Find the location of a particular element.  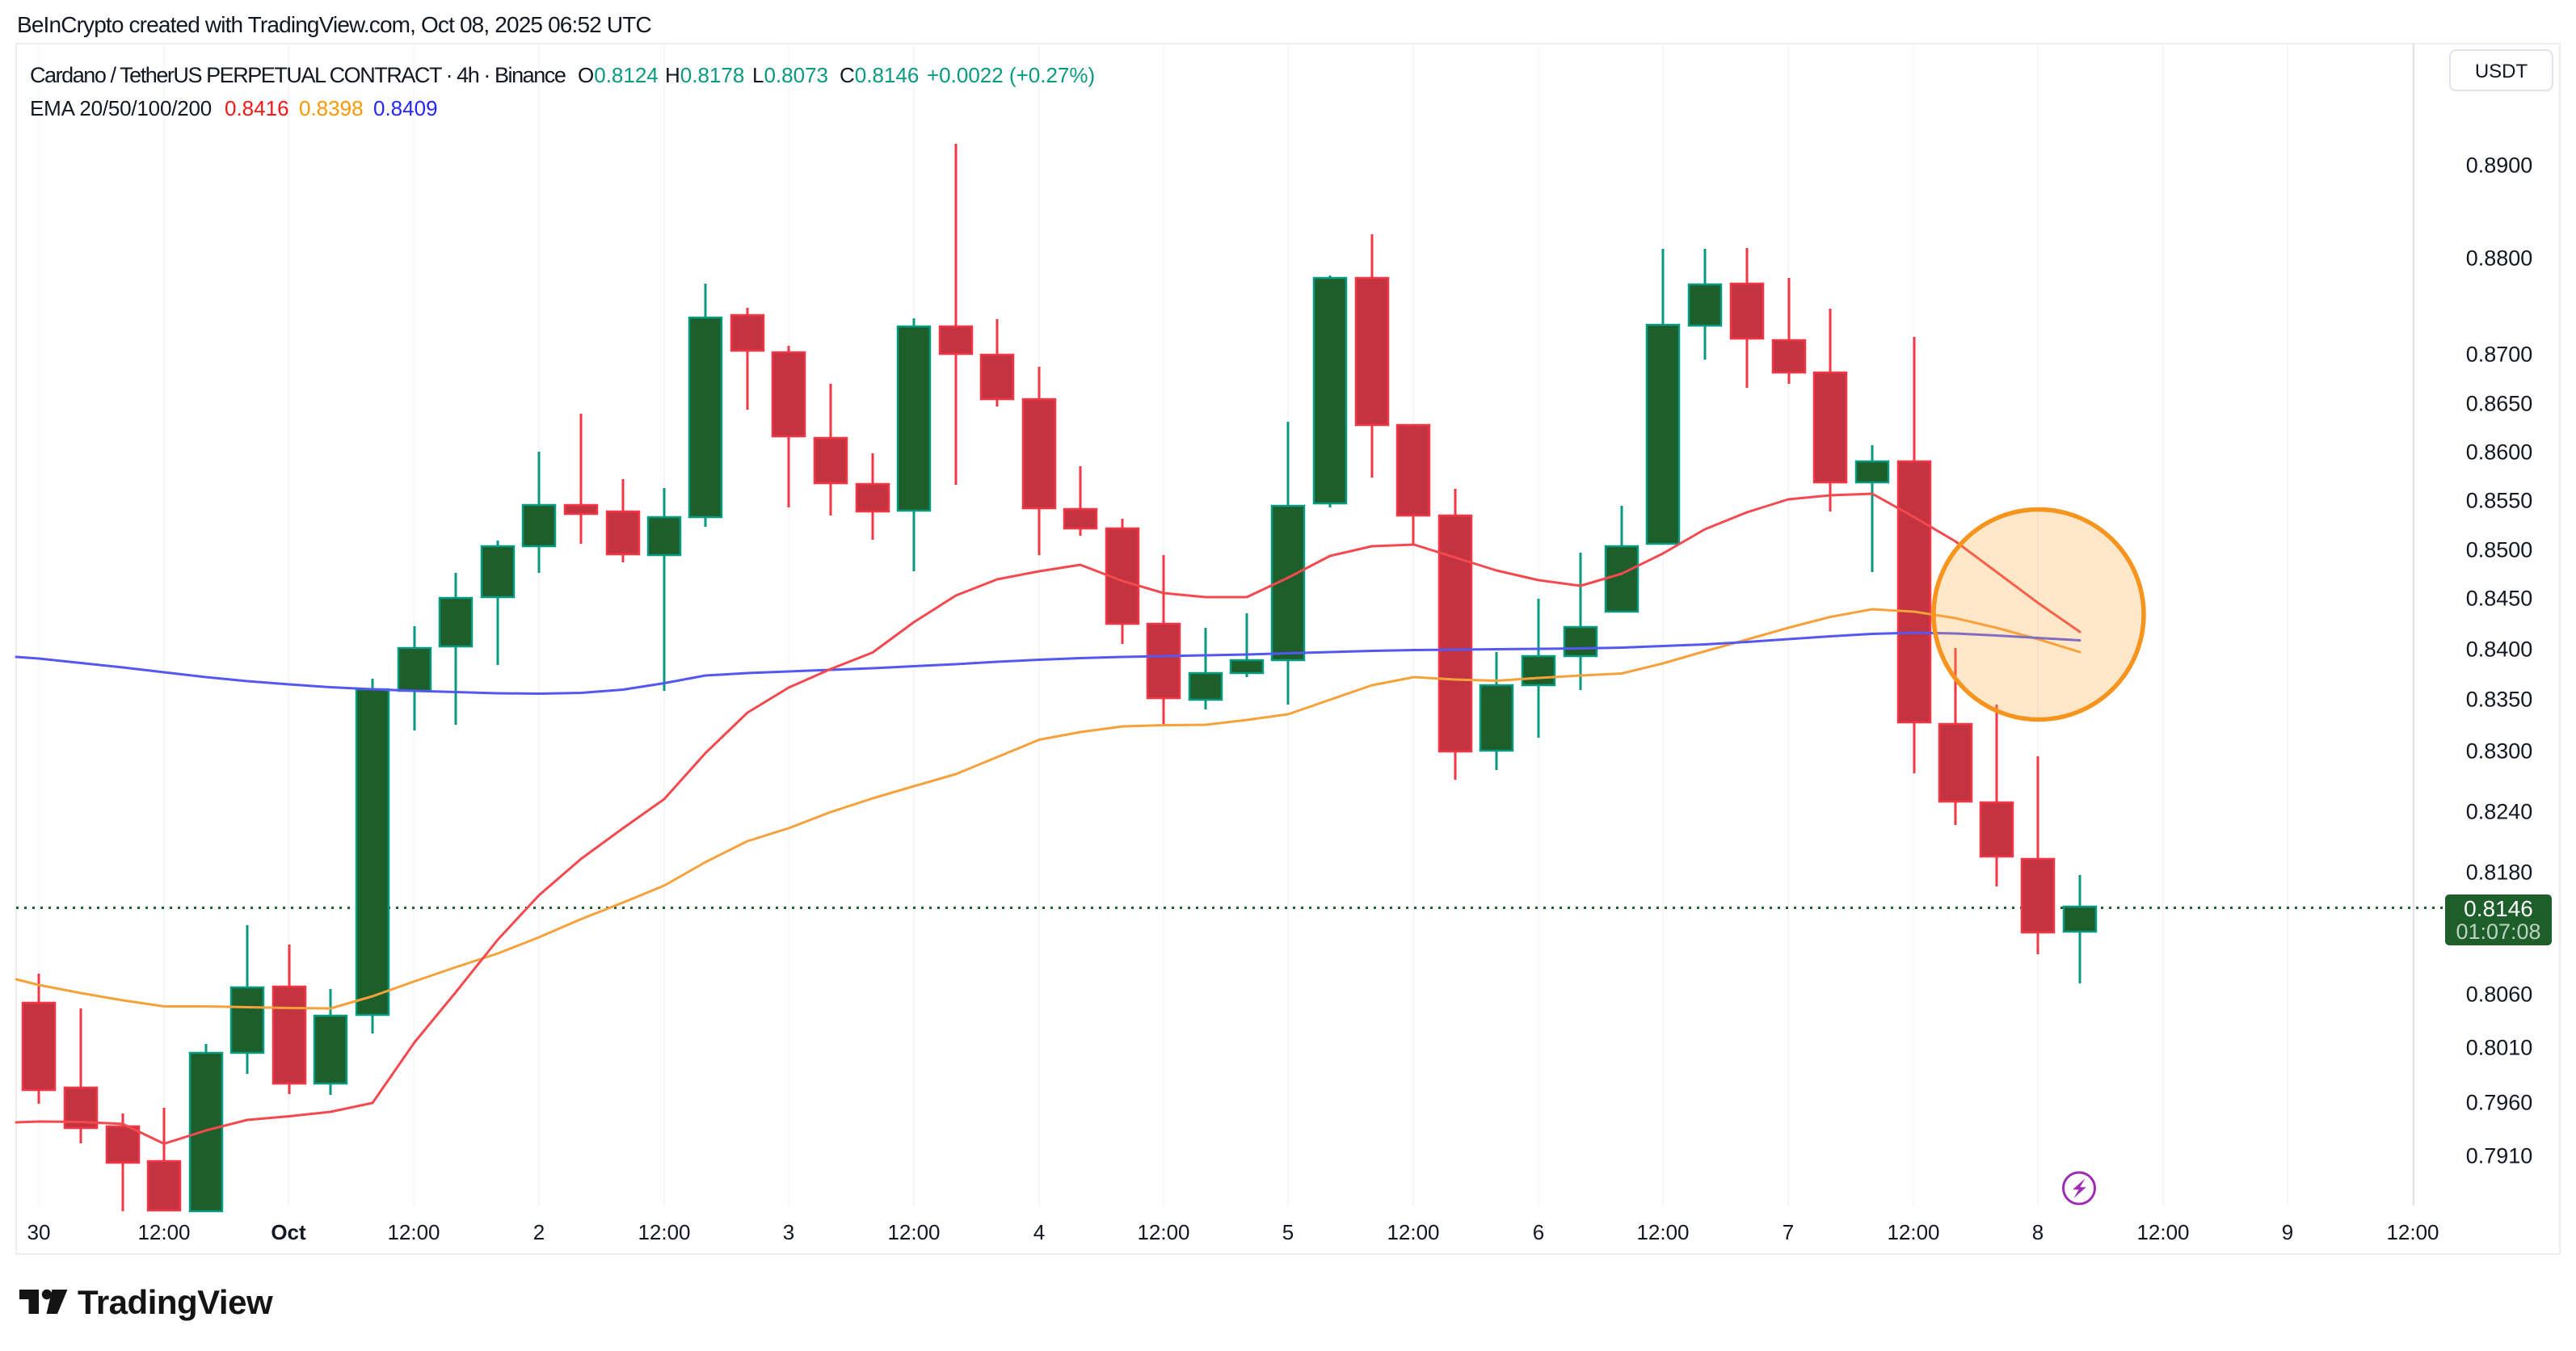

svg-text: L0.8073 is located at coordinates (790, 75).